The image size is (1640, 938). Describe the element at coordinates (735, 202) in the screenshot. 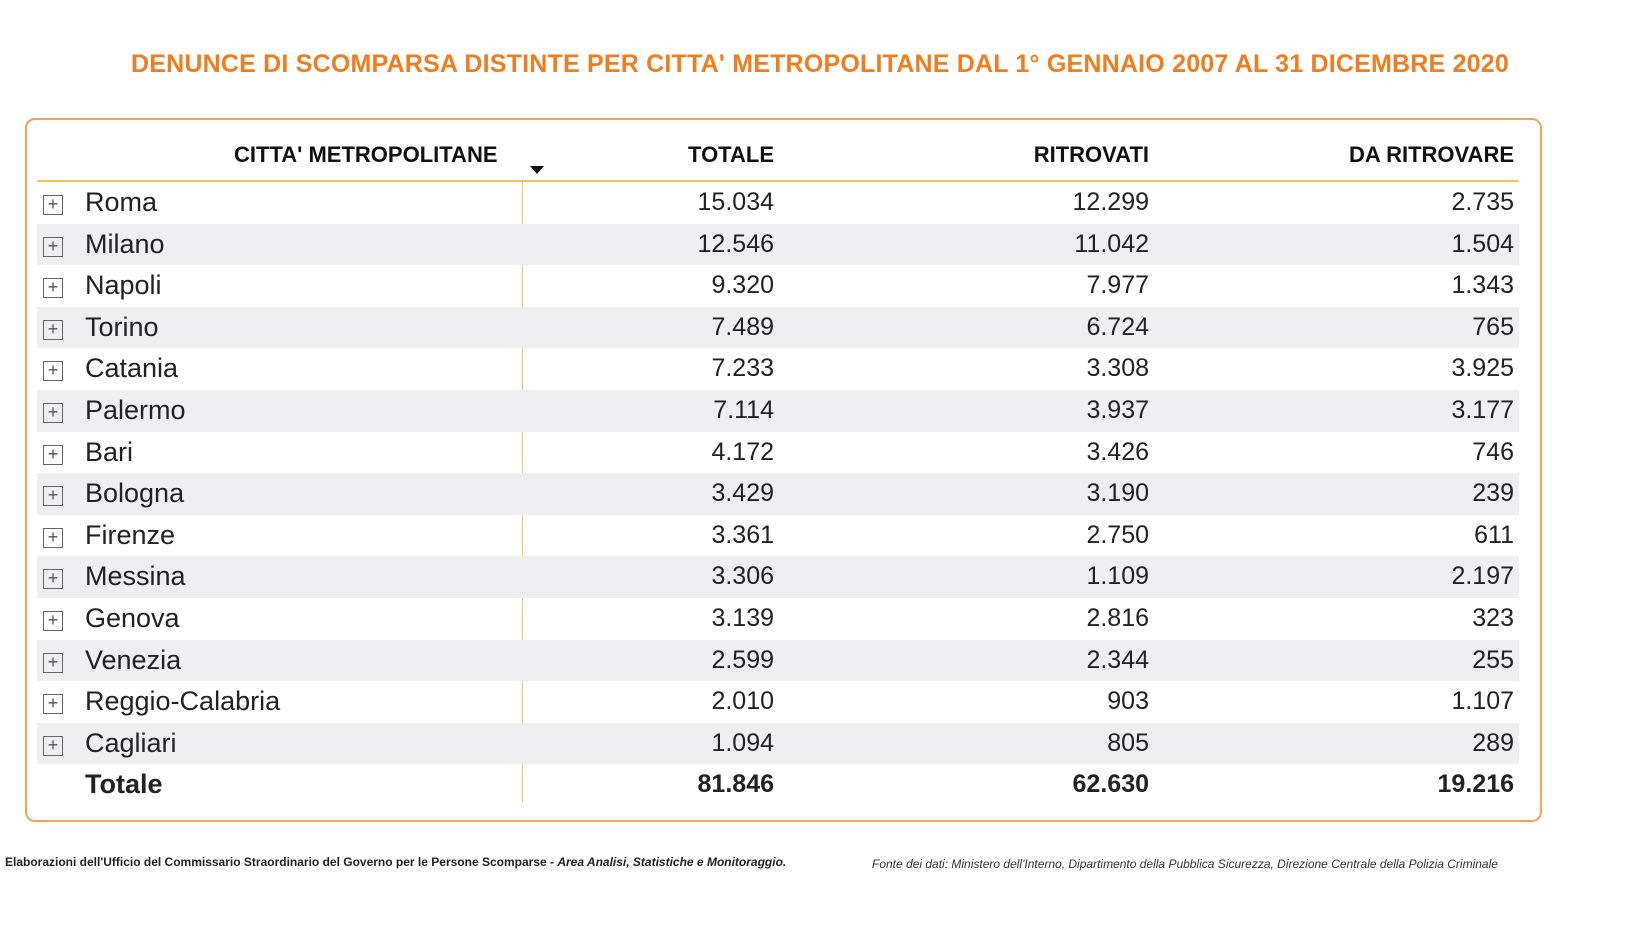

I see `totale-cell: 15.034` at that location.